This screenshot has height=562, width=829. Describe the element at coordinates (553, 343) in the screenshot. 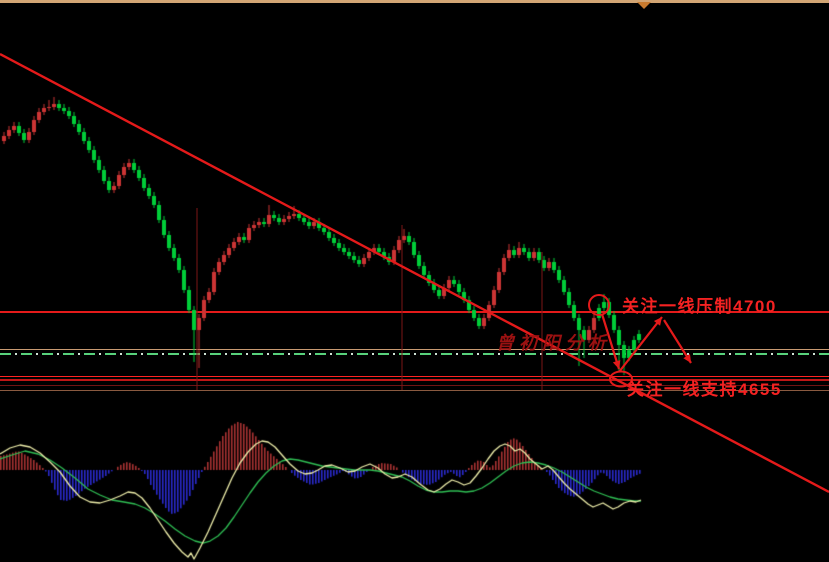

I see `analyst-watermark: 曾初阳分析` at that location.